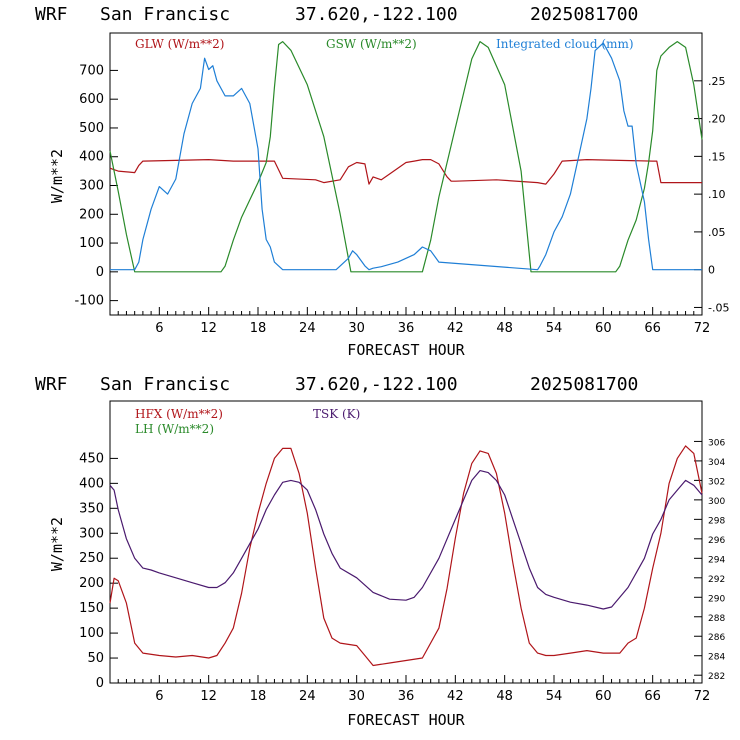  Describe the element at coordinates (376, 14) in the screenshot. I see `top-header-coords: 37.620,-122.100` at that location.